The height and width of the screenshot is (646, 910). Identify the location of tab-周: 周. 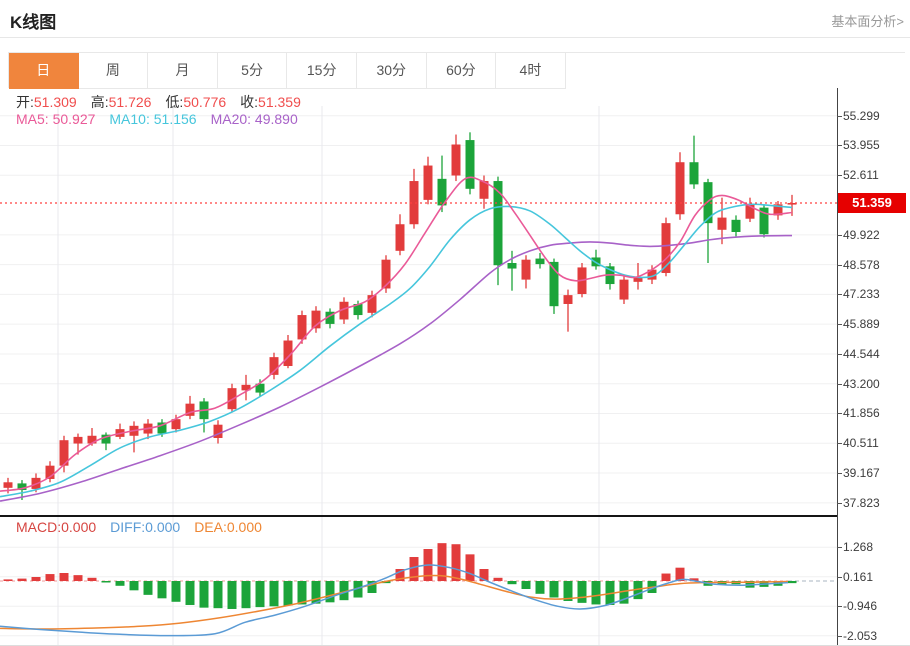
(113, 71).